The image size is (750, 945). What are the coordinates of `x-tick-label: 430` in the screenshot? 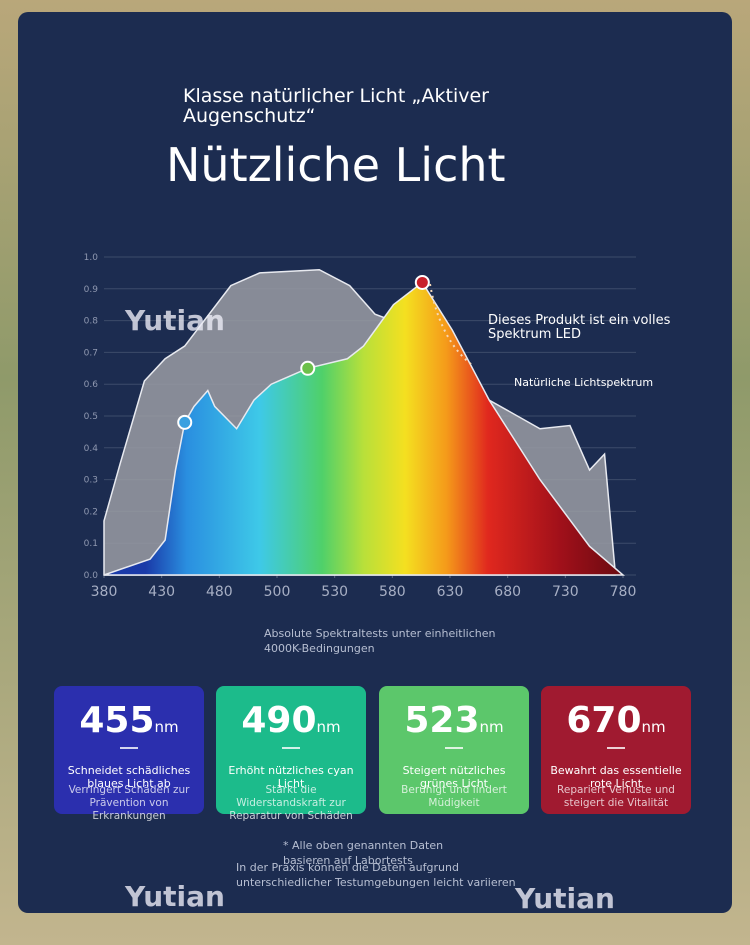 It's located at (161, 592).